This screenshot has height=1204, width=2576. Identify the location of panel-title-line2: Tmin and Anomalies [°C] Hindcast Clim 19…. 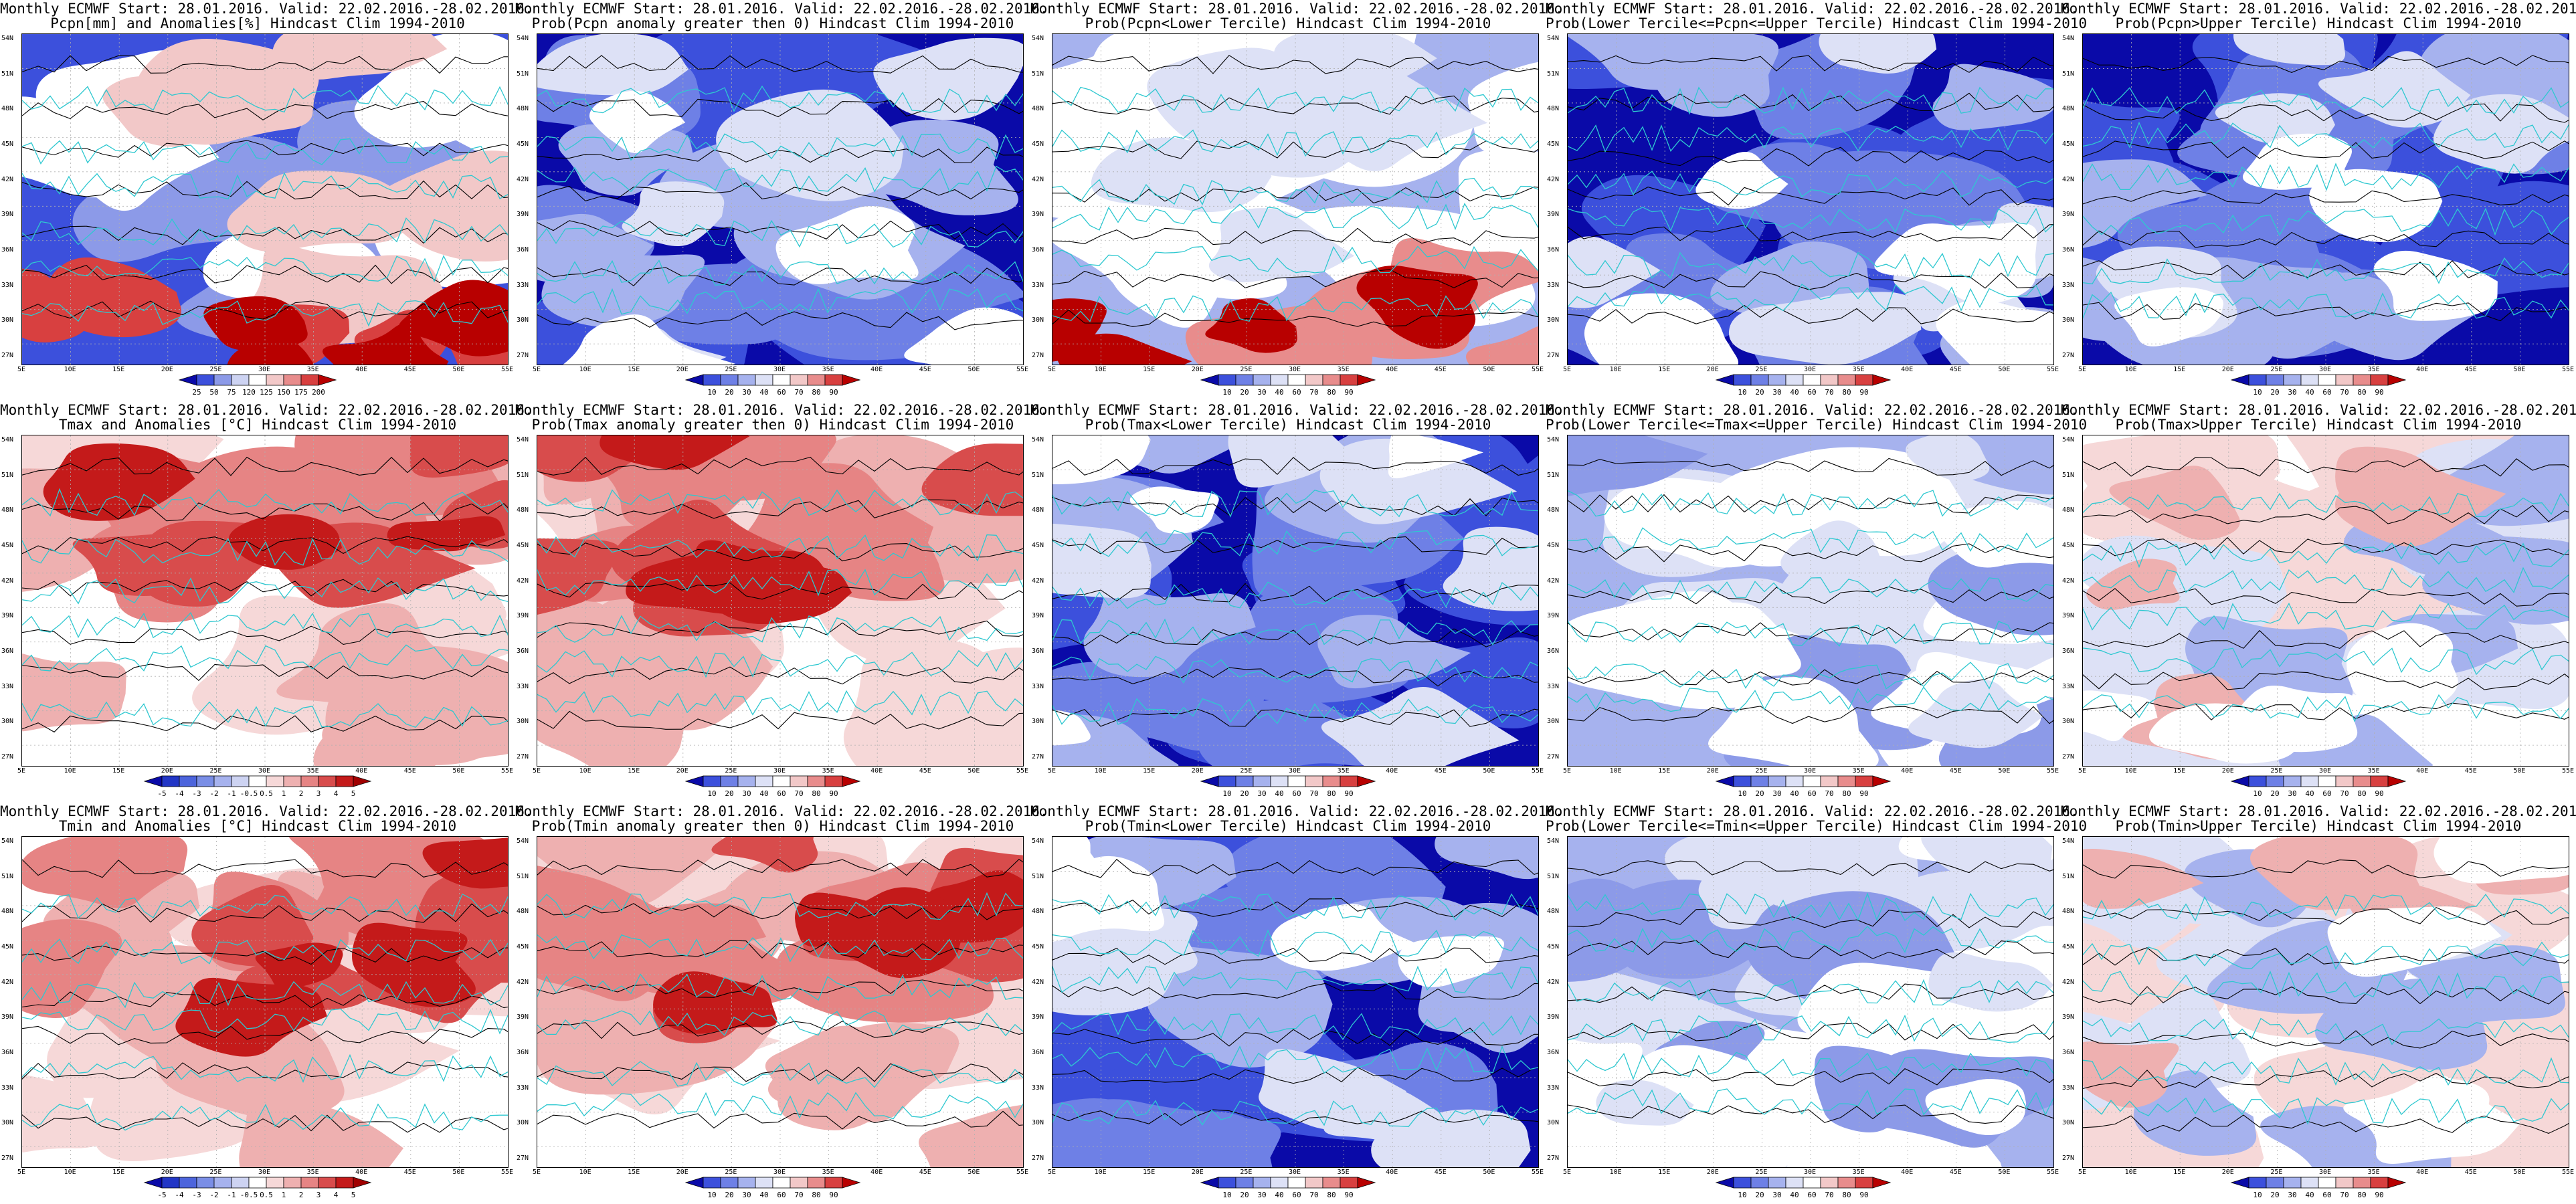
(257, 826).